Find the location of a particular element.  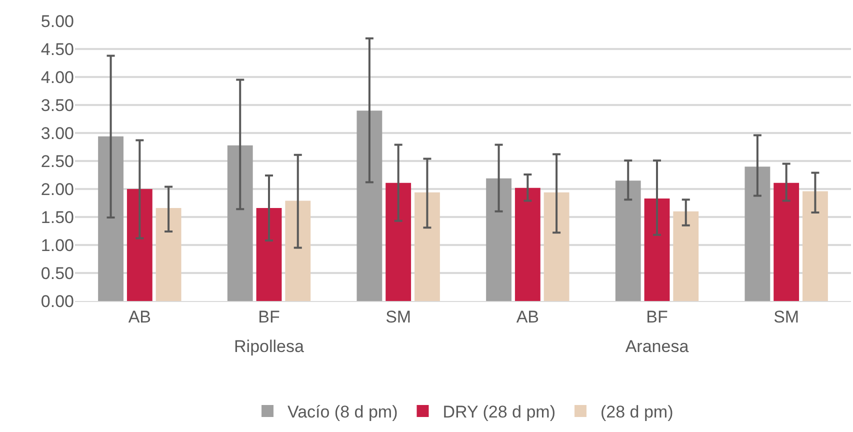

x-axis-title: Aranesa is located at coordinates (657, 346).